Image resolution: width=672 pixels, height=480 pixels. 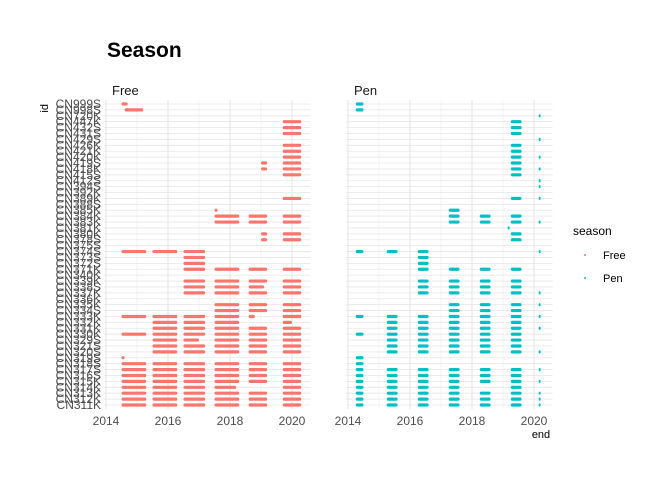 I want to click on y-tick-label: CN374S, so click(x=78, y=252).